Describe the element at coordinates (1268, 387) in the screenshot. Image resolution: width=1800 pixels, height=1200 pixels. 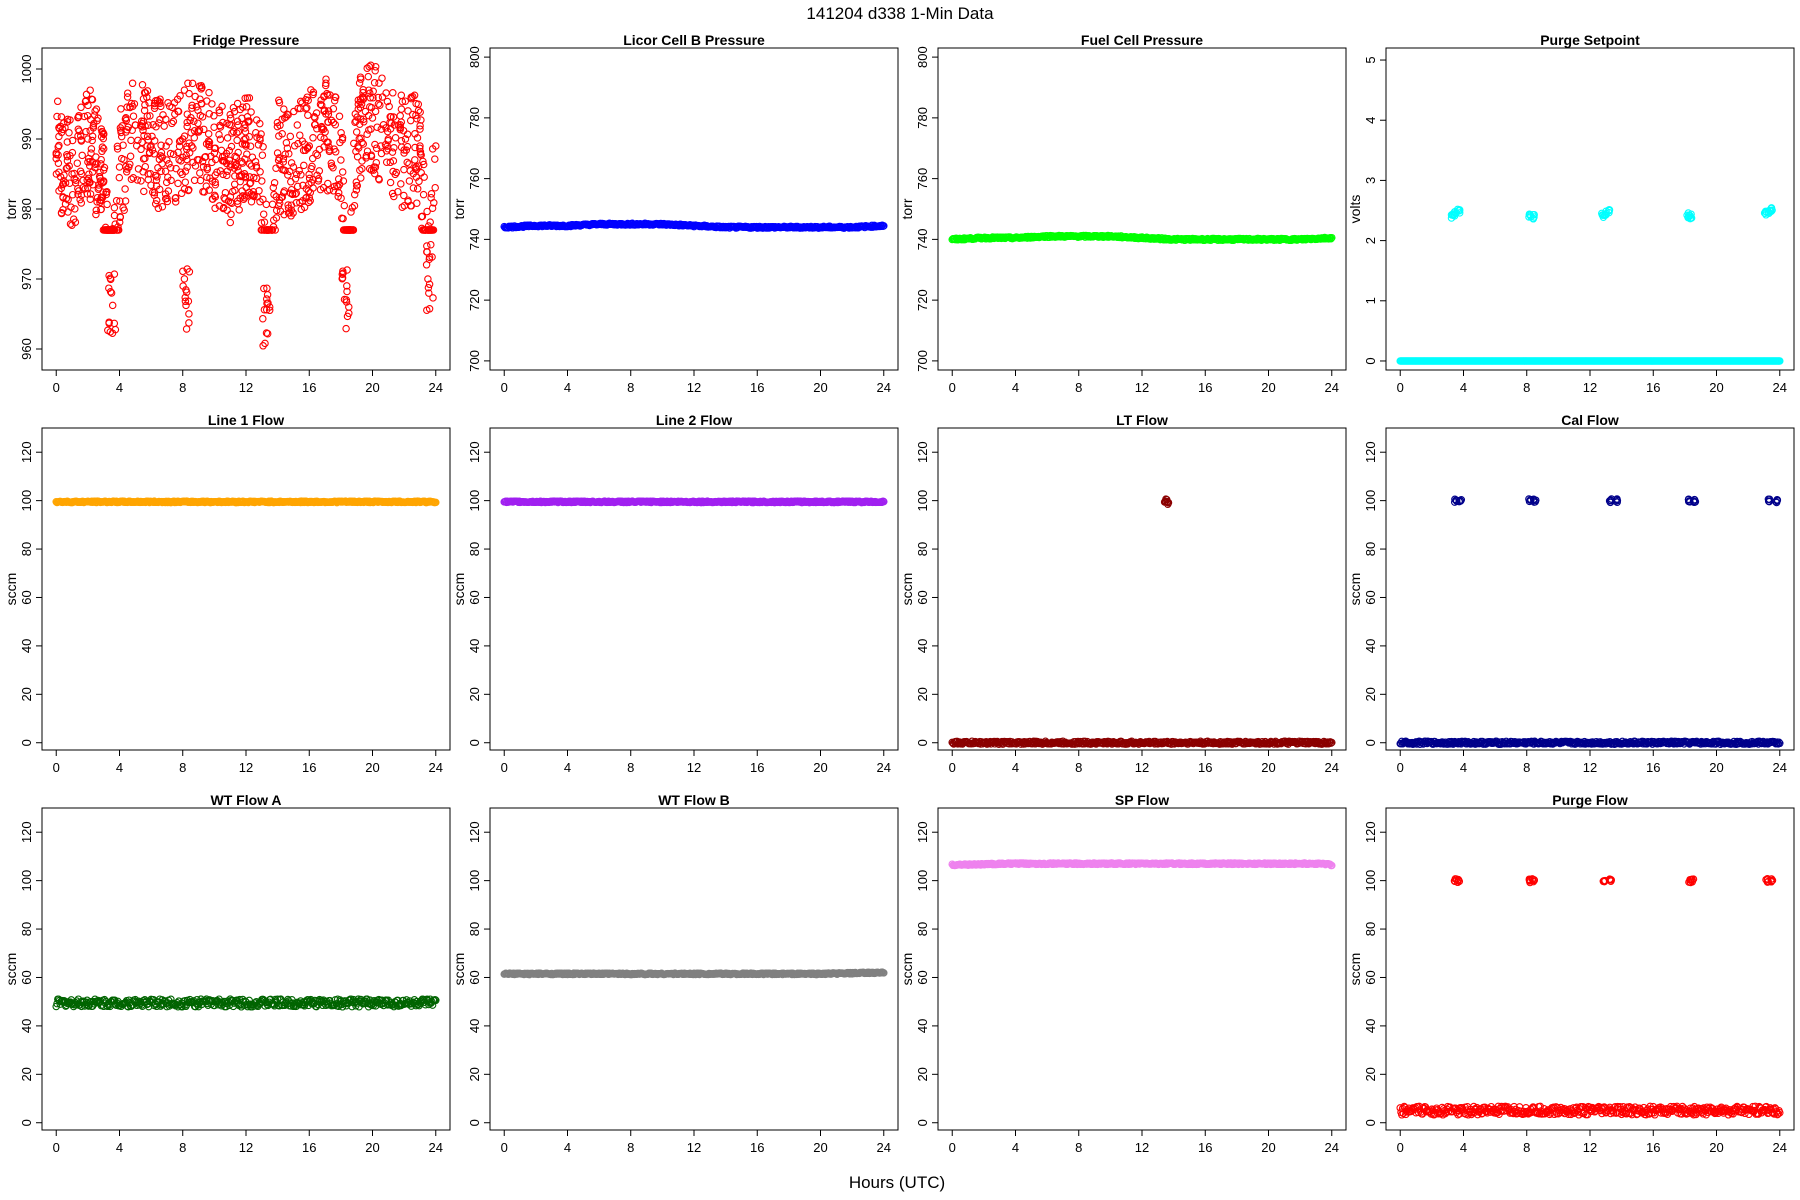
I see `x-tick-label: 20` at that location.